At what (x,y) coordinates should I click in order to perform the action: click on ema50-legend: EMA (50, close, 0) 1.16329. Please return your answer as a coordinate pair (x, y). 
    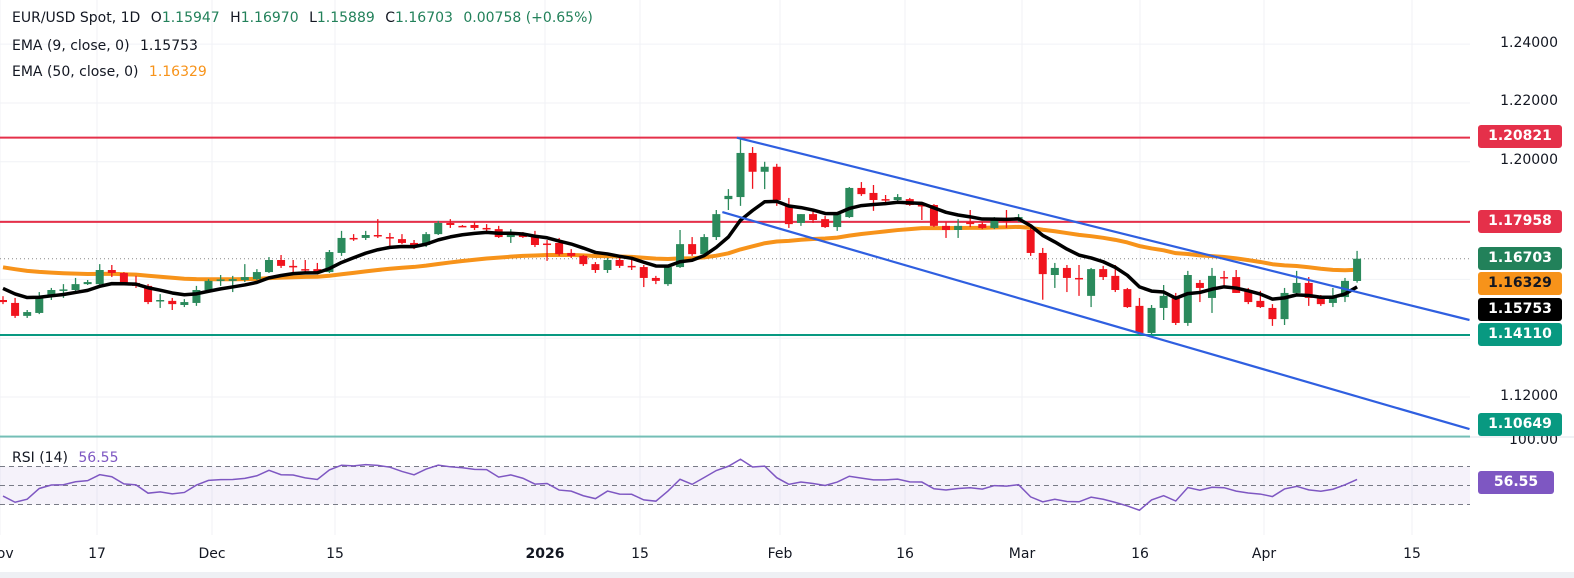
    Looking at the image, I should click on (112, 72).